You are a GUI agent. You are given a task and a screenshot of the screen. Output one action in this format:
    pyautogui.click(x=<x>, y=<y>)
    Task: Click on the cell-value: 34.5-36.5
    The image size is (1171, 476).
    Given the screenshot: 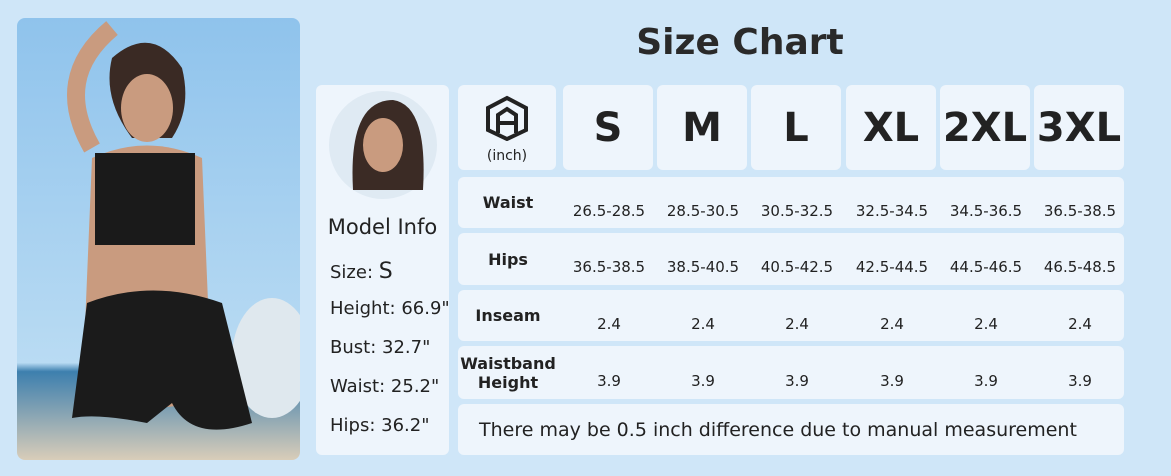 What is the action you would take?
    pyautogui.click(x=986, y=210)
    